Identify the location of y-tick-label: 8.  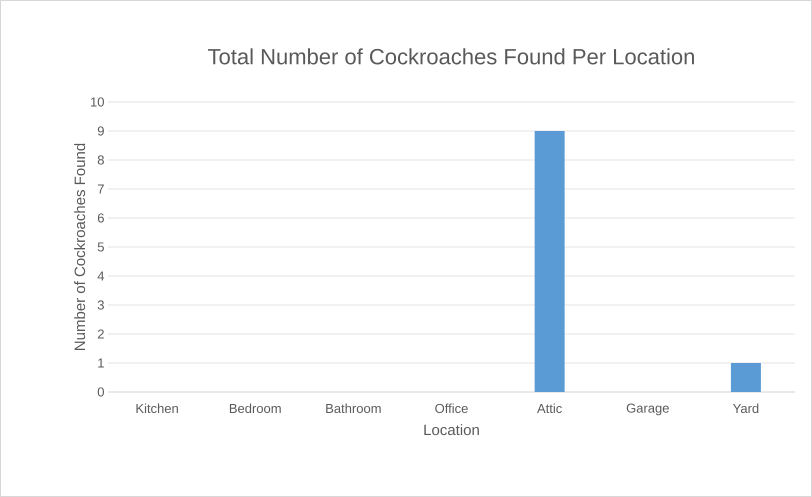
(101, 160).